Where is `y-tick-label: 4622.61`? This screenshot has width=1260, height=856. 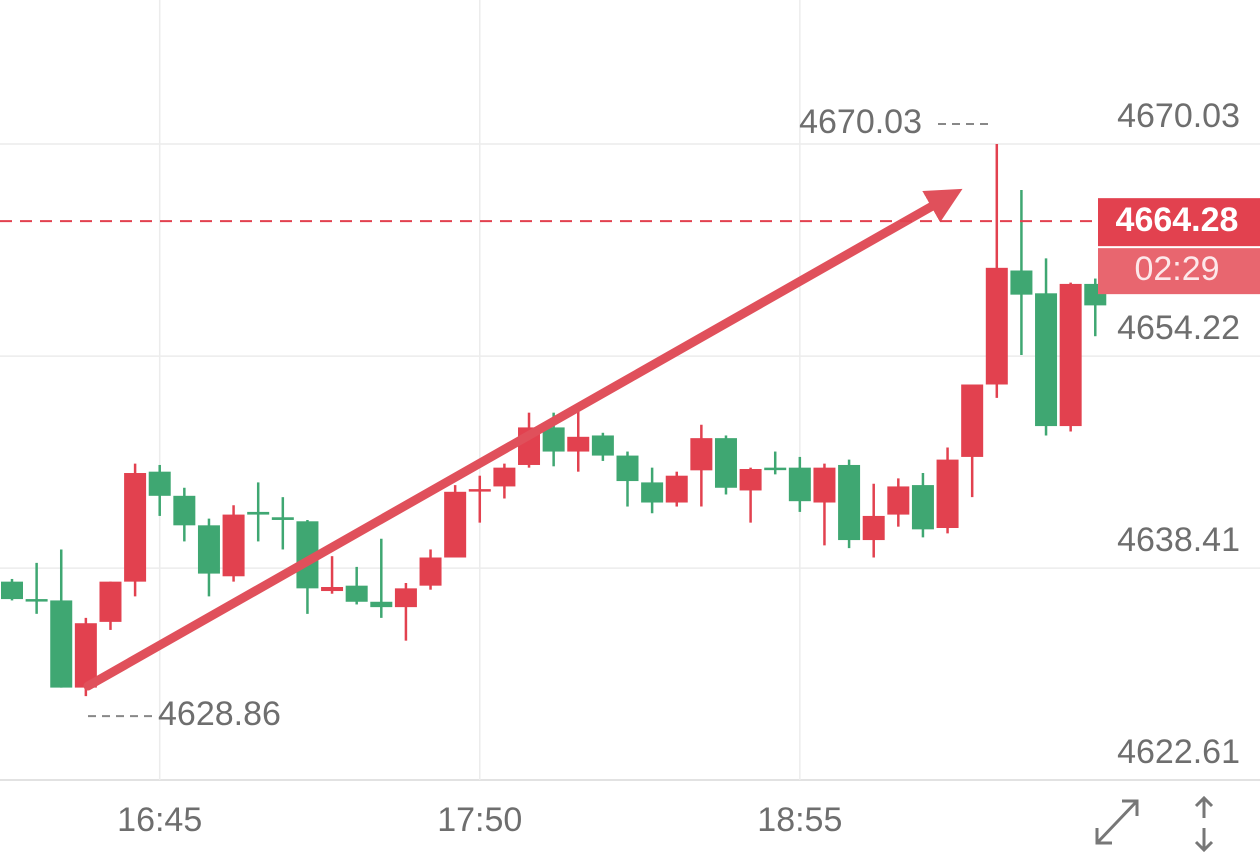
y-tick-label: 4622.61 is located at coordinates (1178, 752).